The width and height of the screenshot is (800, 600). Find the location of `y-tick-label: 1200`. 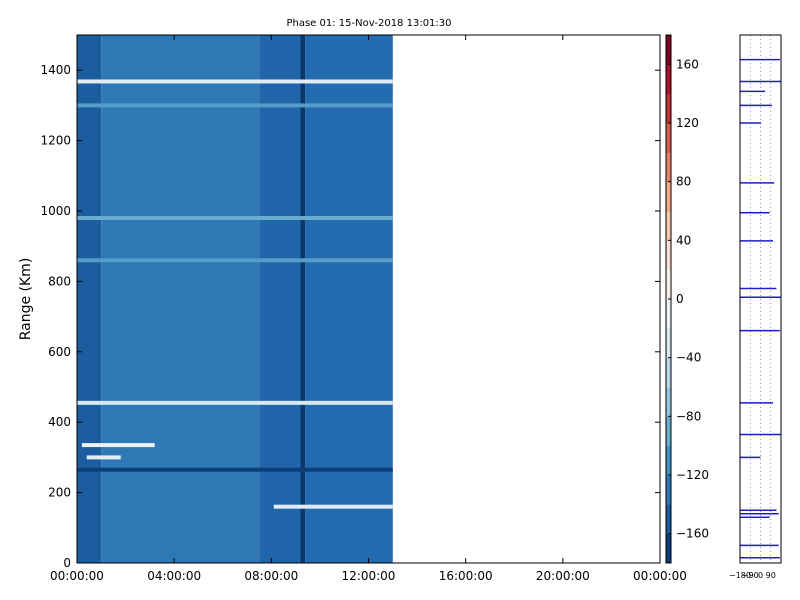

y-tick-label: 1200 is located at coordinates (55, 141).